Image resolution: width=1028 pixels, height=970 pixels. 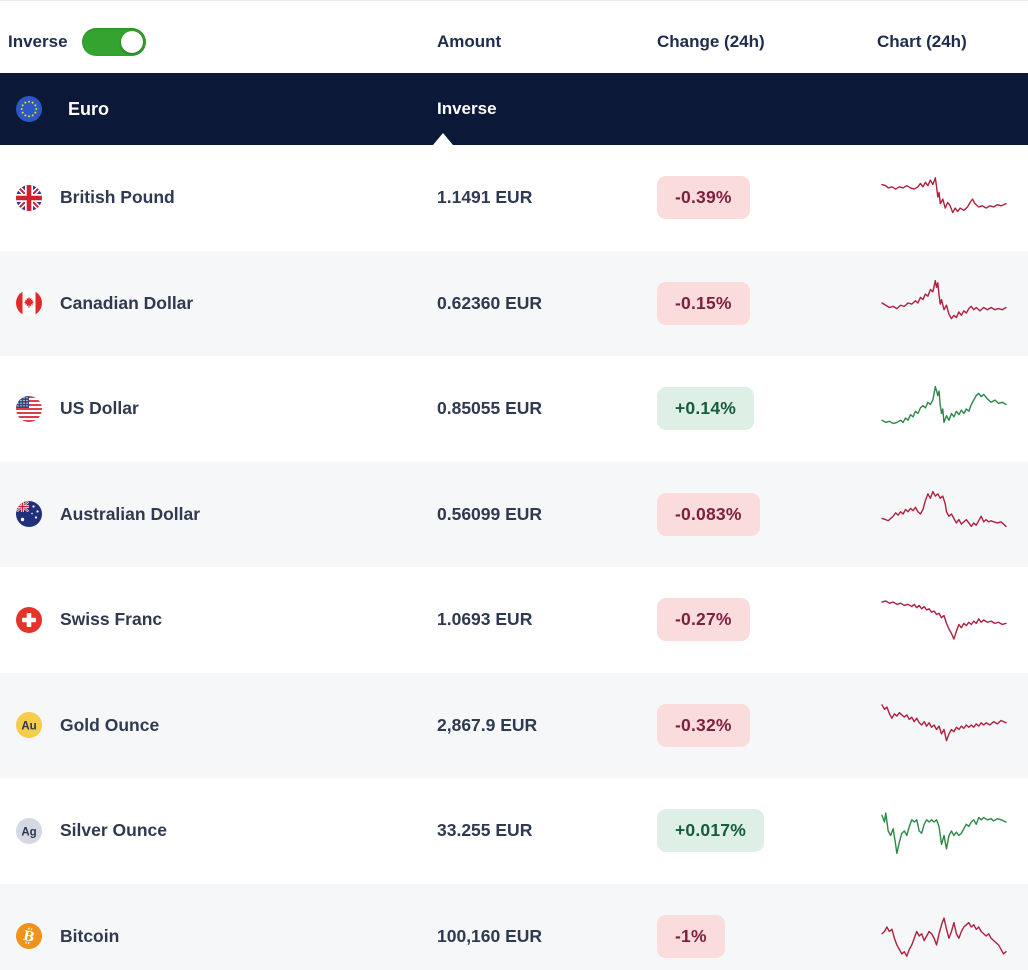 I want to click on currency-name: Australian Dollar, so click(x=130, y=513).